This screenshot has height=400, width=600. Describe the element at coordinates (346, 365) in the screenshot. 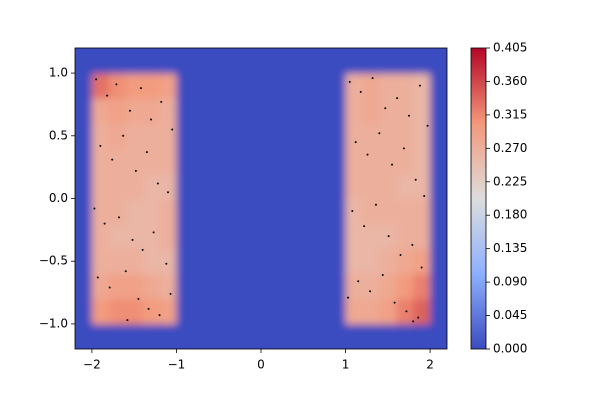

I see `x-tick-label: 1` at that location.